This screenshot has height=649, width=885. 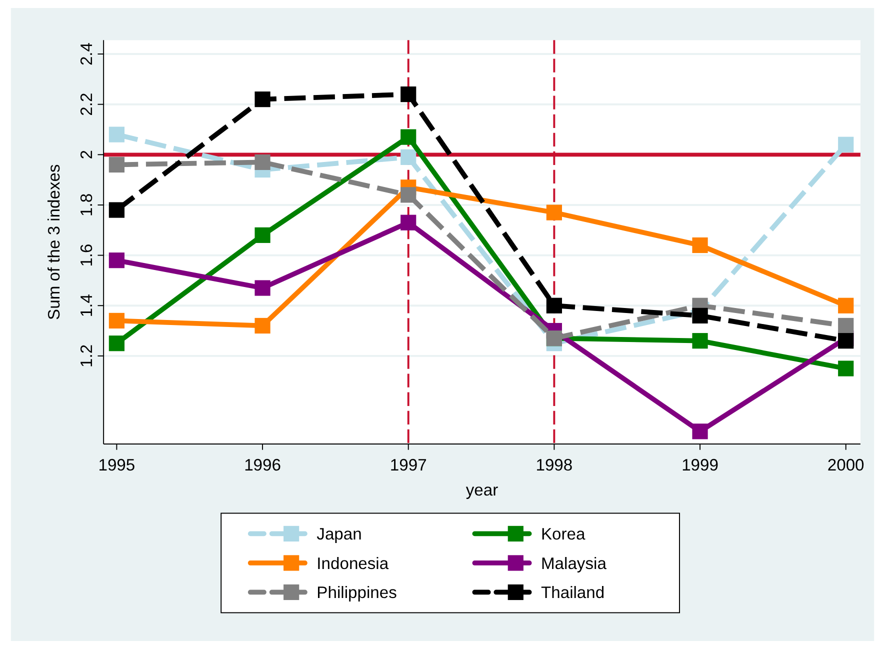 What do you see at coordinates (86, 255) in the screenshot?
I see `y-tick-label: 1.6` at bounding box center [86, 255].